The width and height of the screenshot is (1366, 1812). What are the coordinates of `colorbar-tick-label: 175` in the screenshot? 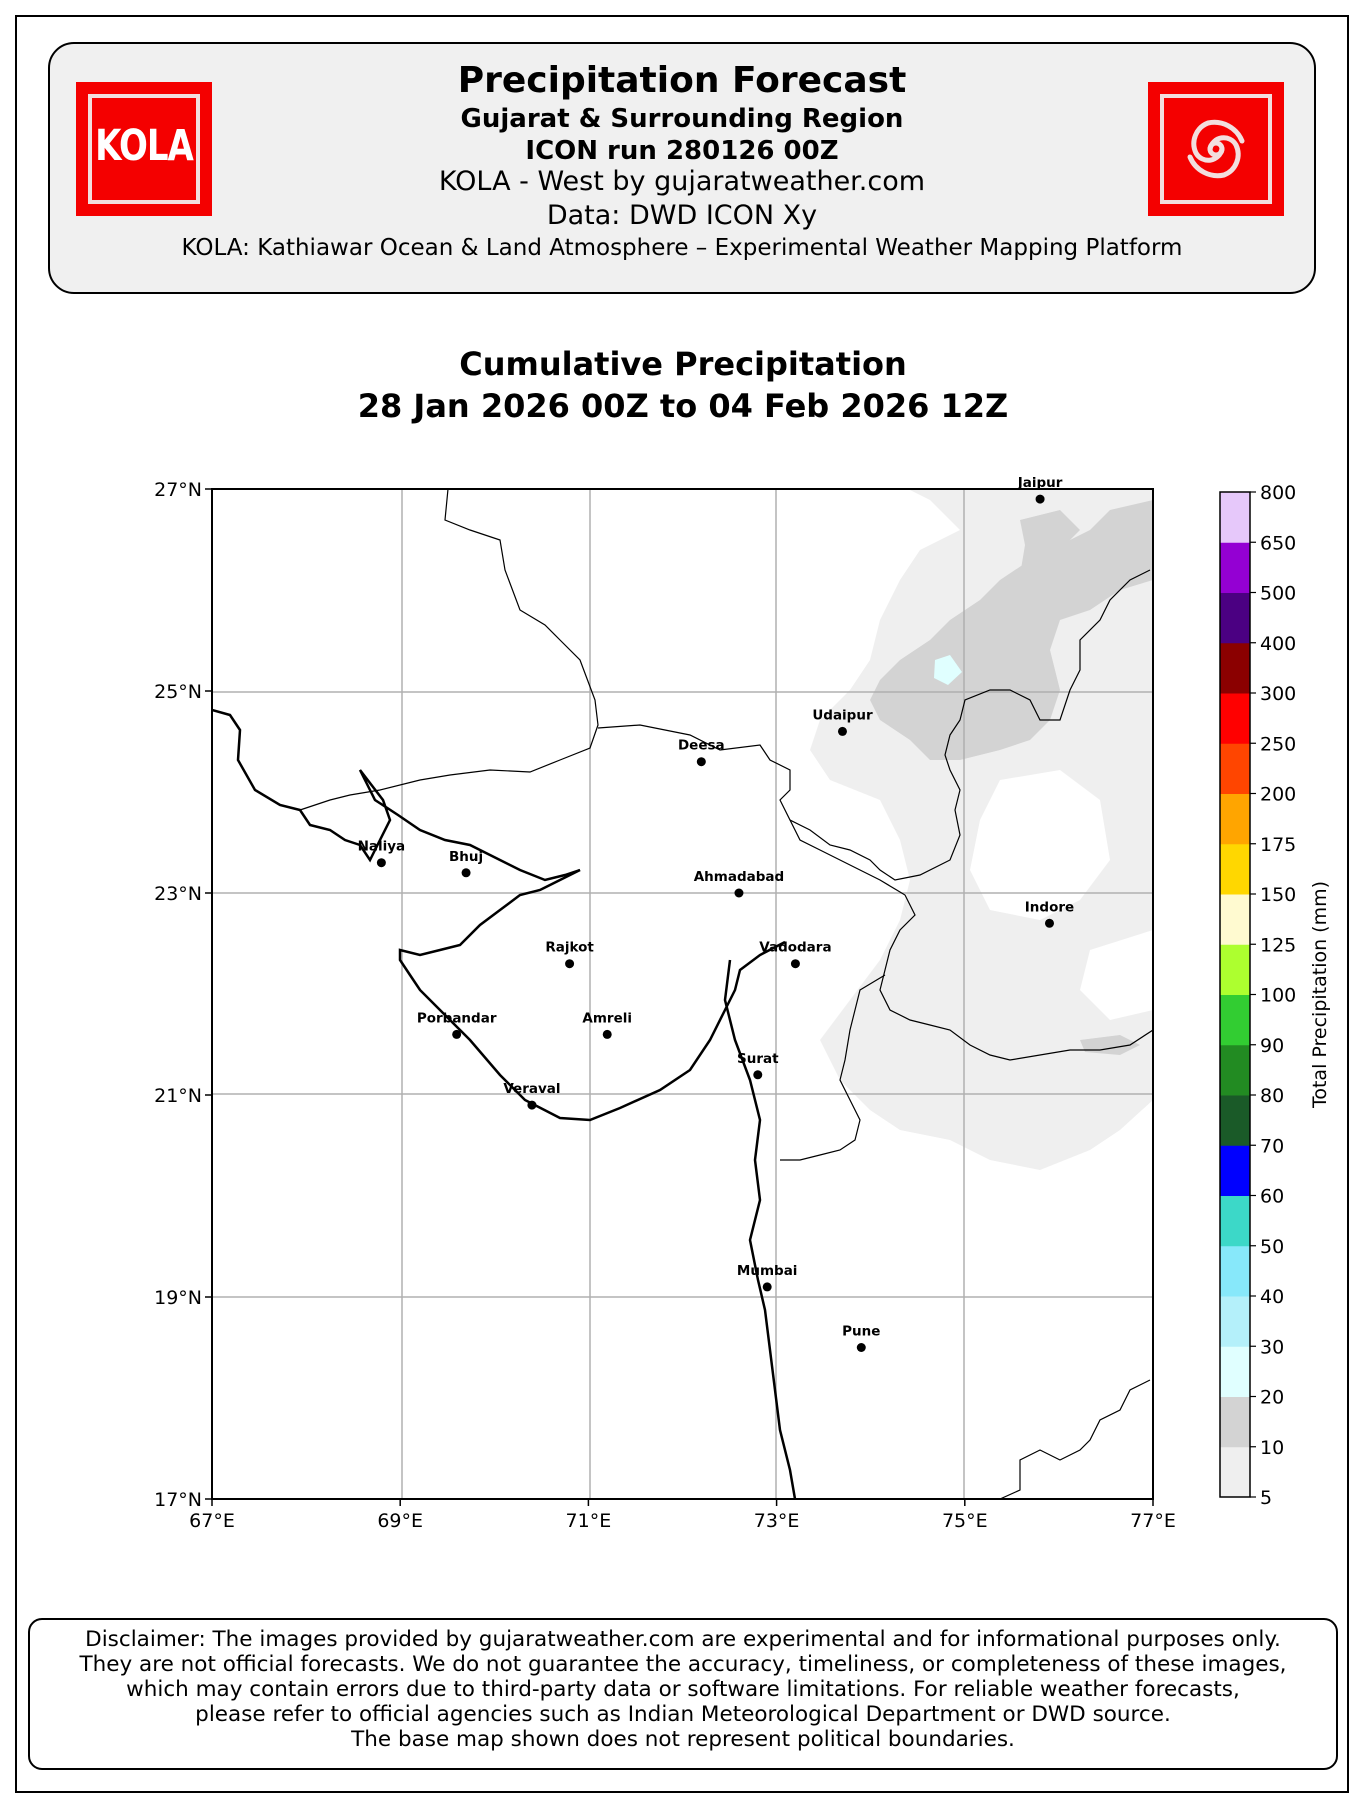 It's located at (1278, 845).